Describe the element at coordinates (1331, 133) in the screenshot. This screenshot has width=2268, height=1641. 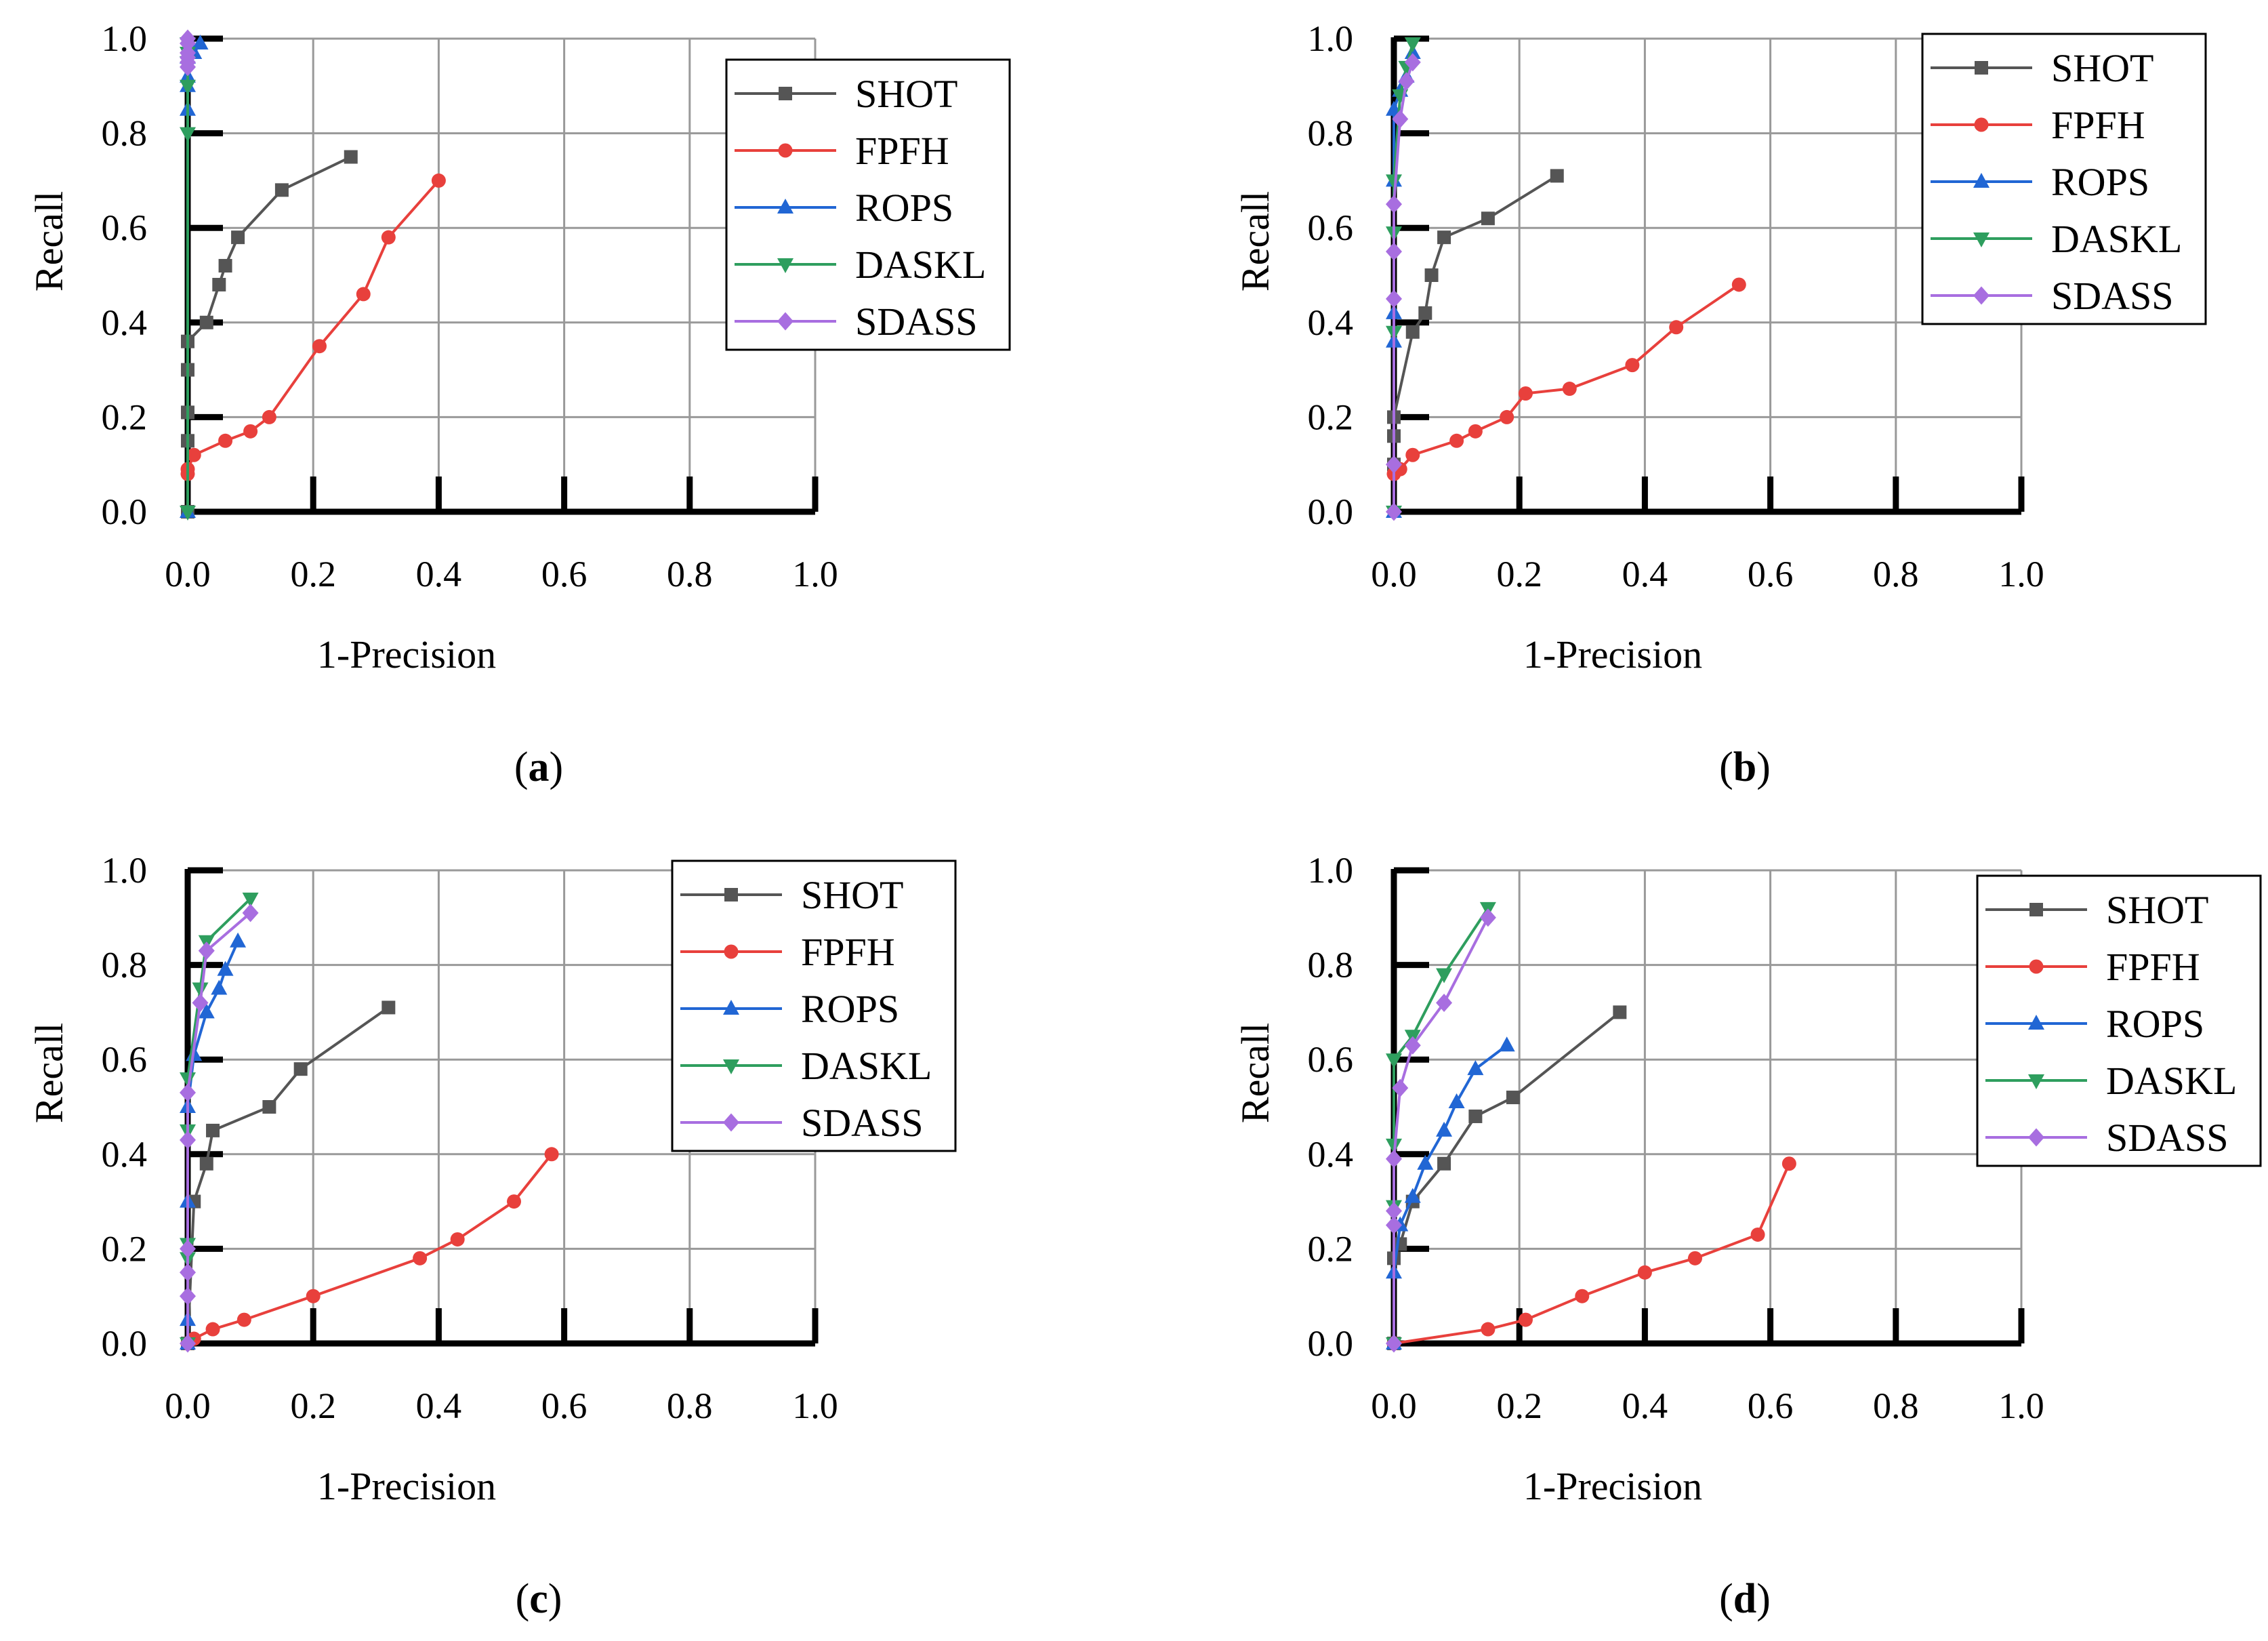
I see `y-tick-label: 0.8` at that location.